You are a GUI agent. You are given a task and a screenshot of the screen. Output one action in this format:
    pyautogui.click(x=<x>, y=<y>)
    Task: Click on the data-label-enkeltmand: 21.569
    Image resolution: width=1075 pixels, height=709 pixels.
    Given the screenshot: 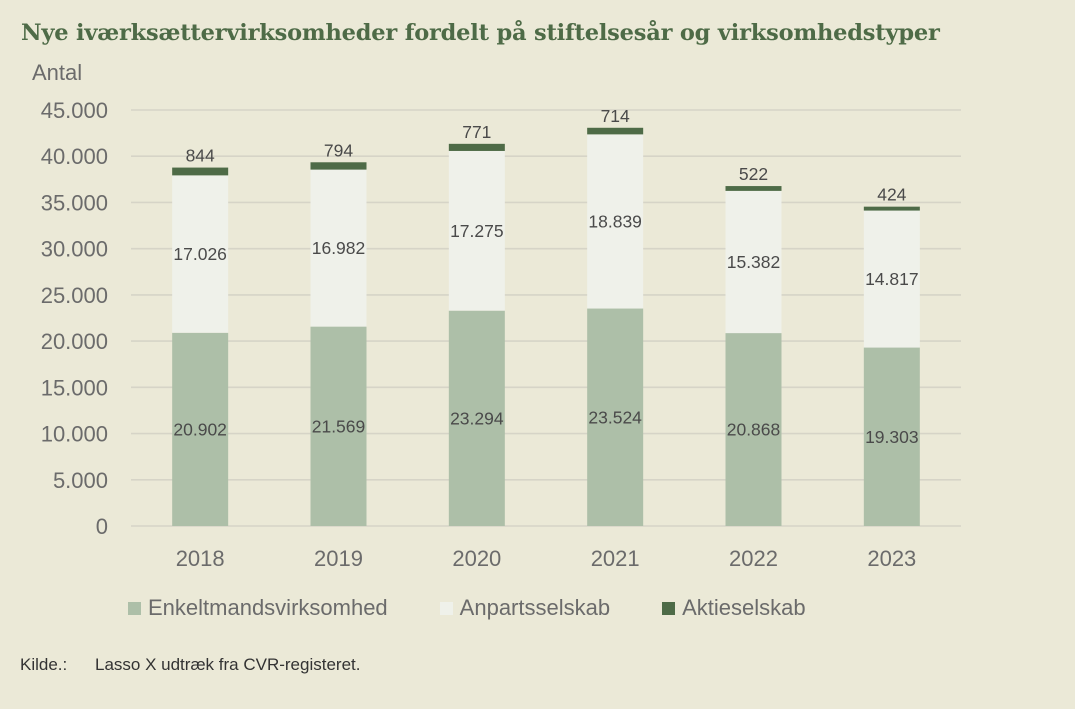 What is the action you would take?
    pyautogui.click(x=339, y=426)
    